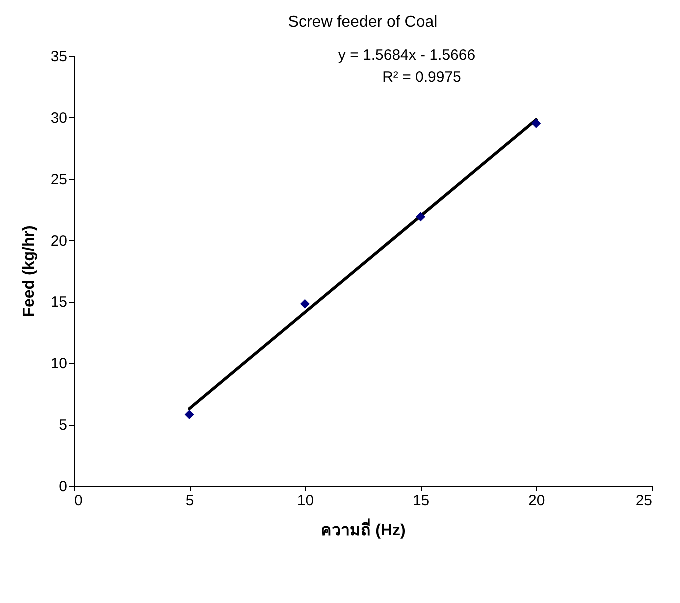  Describe the element at coordinates (29, 272) in the screenshot. I see `y-axis-title: Feed (kg/hr)` at that location.